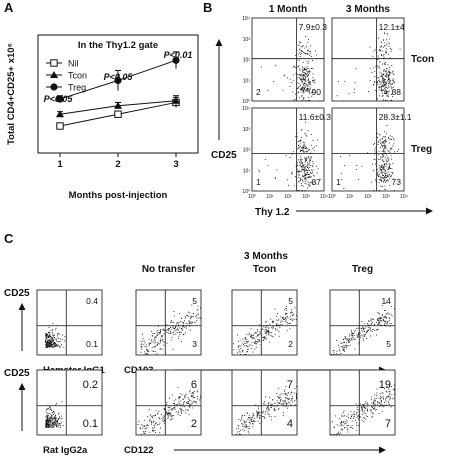  I want to click on legend-label: Treg, so click(77, 88).